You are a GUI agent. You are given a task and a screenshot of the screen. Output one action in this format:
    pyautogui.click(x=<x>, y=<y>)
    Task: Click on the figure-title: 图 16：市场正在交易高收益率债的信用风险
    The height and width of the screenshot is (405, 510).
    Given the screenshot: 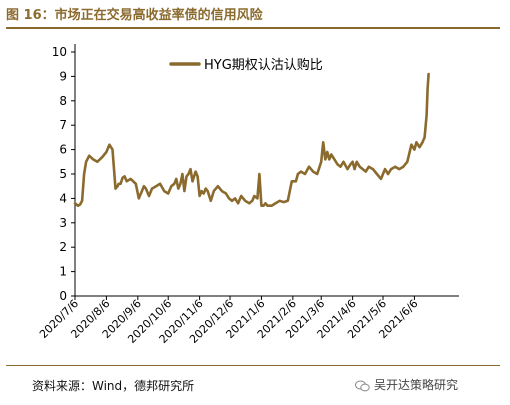 What is the action you would take?
    pyautogui.click(x=134, y=15)
    